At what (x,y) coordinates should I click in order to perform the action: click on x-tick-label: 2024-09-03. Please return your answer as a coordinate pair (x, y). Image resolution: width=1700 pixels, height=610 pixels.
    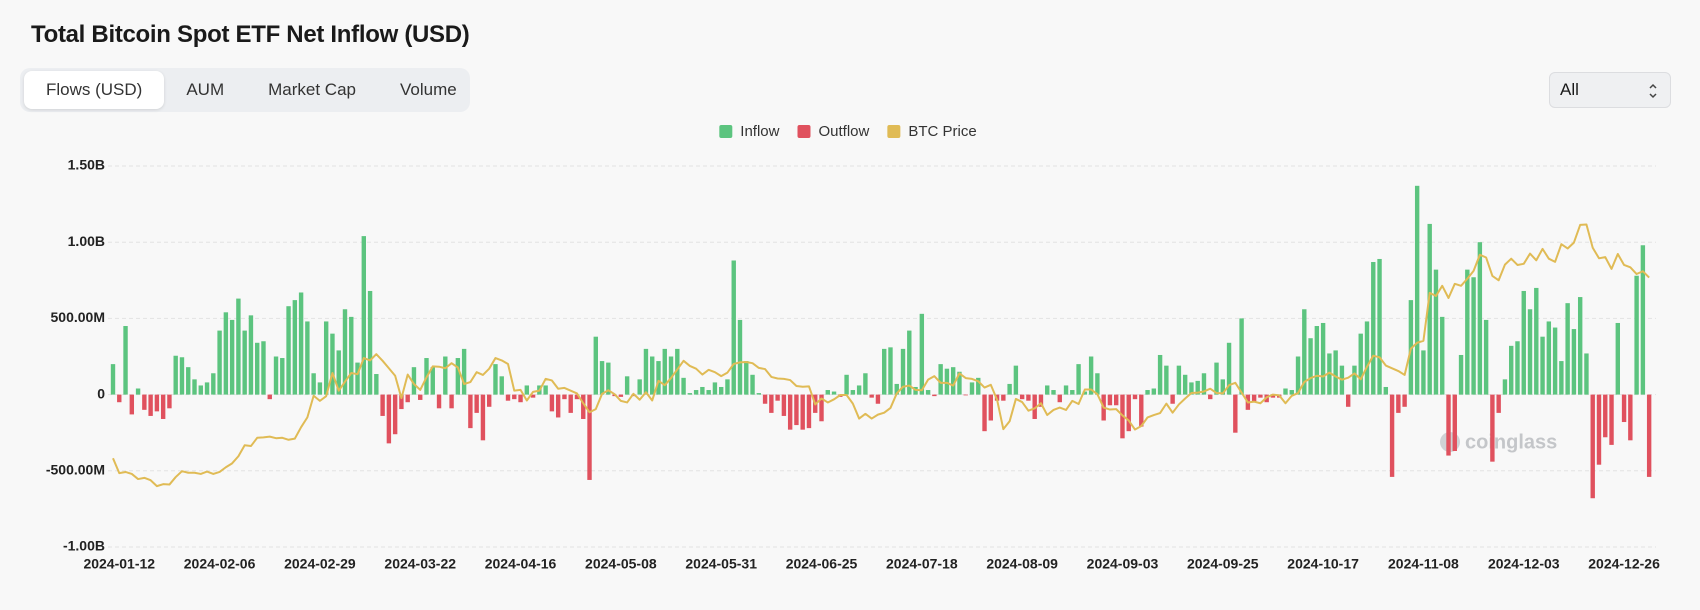
    Looking at the image, I should click on (1123, 564).